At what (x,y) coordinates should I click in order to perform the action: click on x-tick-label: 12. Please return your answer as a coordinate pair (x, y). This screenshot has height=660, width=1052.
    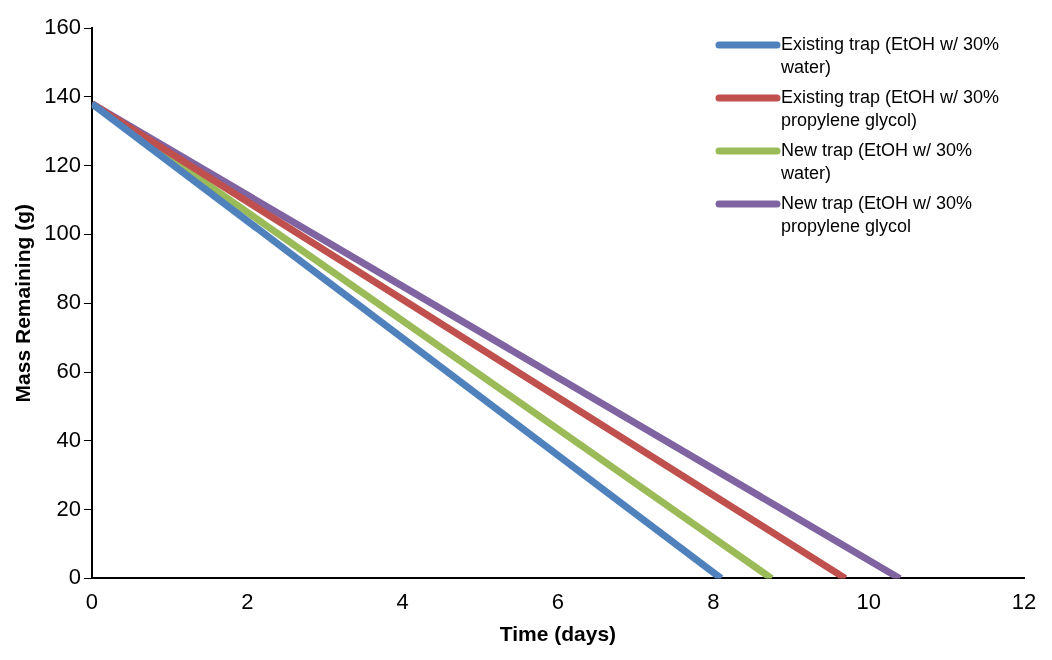
    Looking at the image, I should click on (1024, 601).